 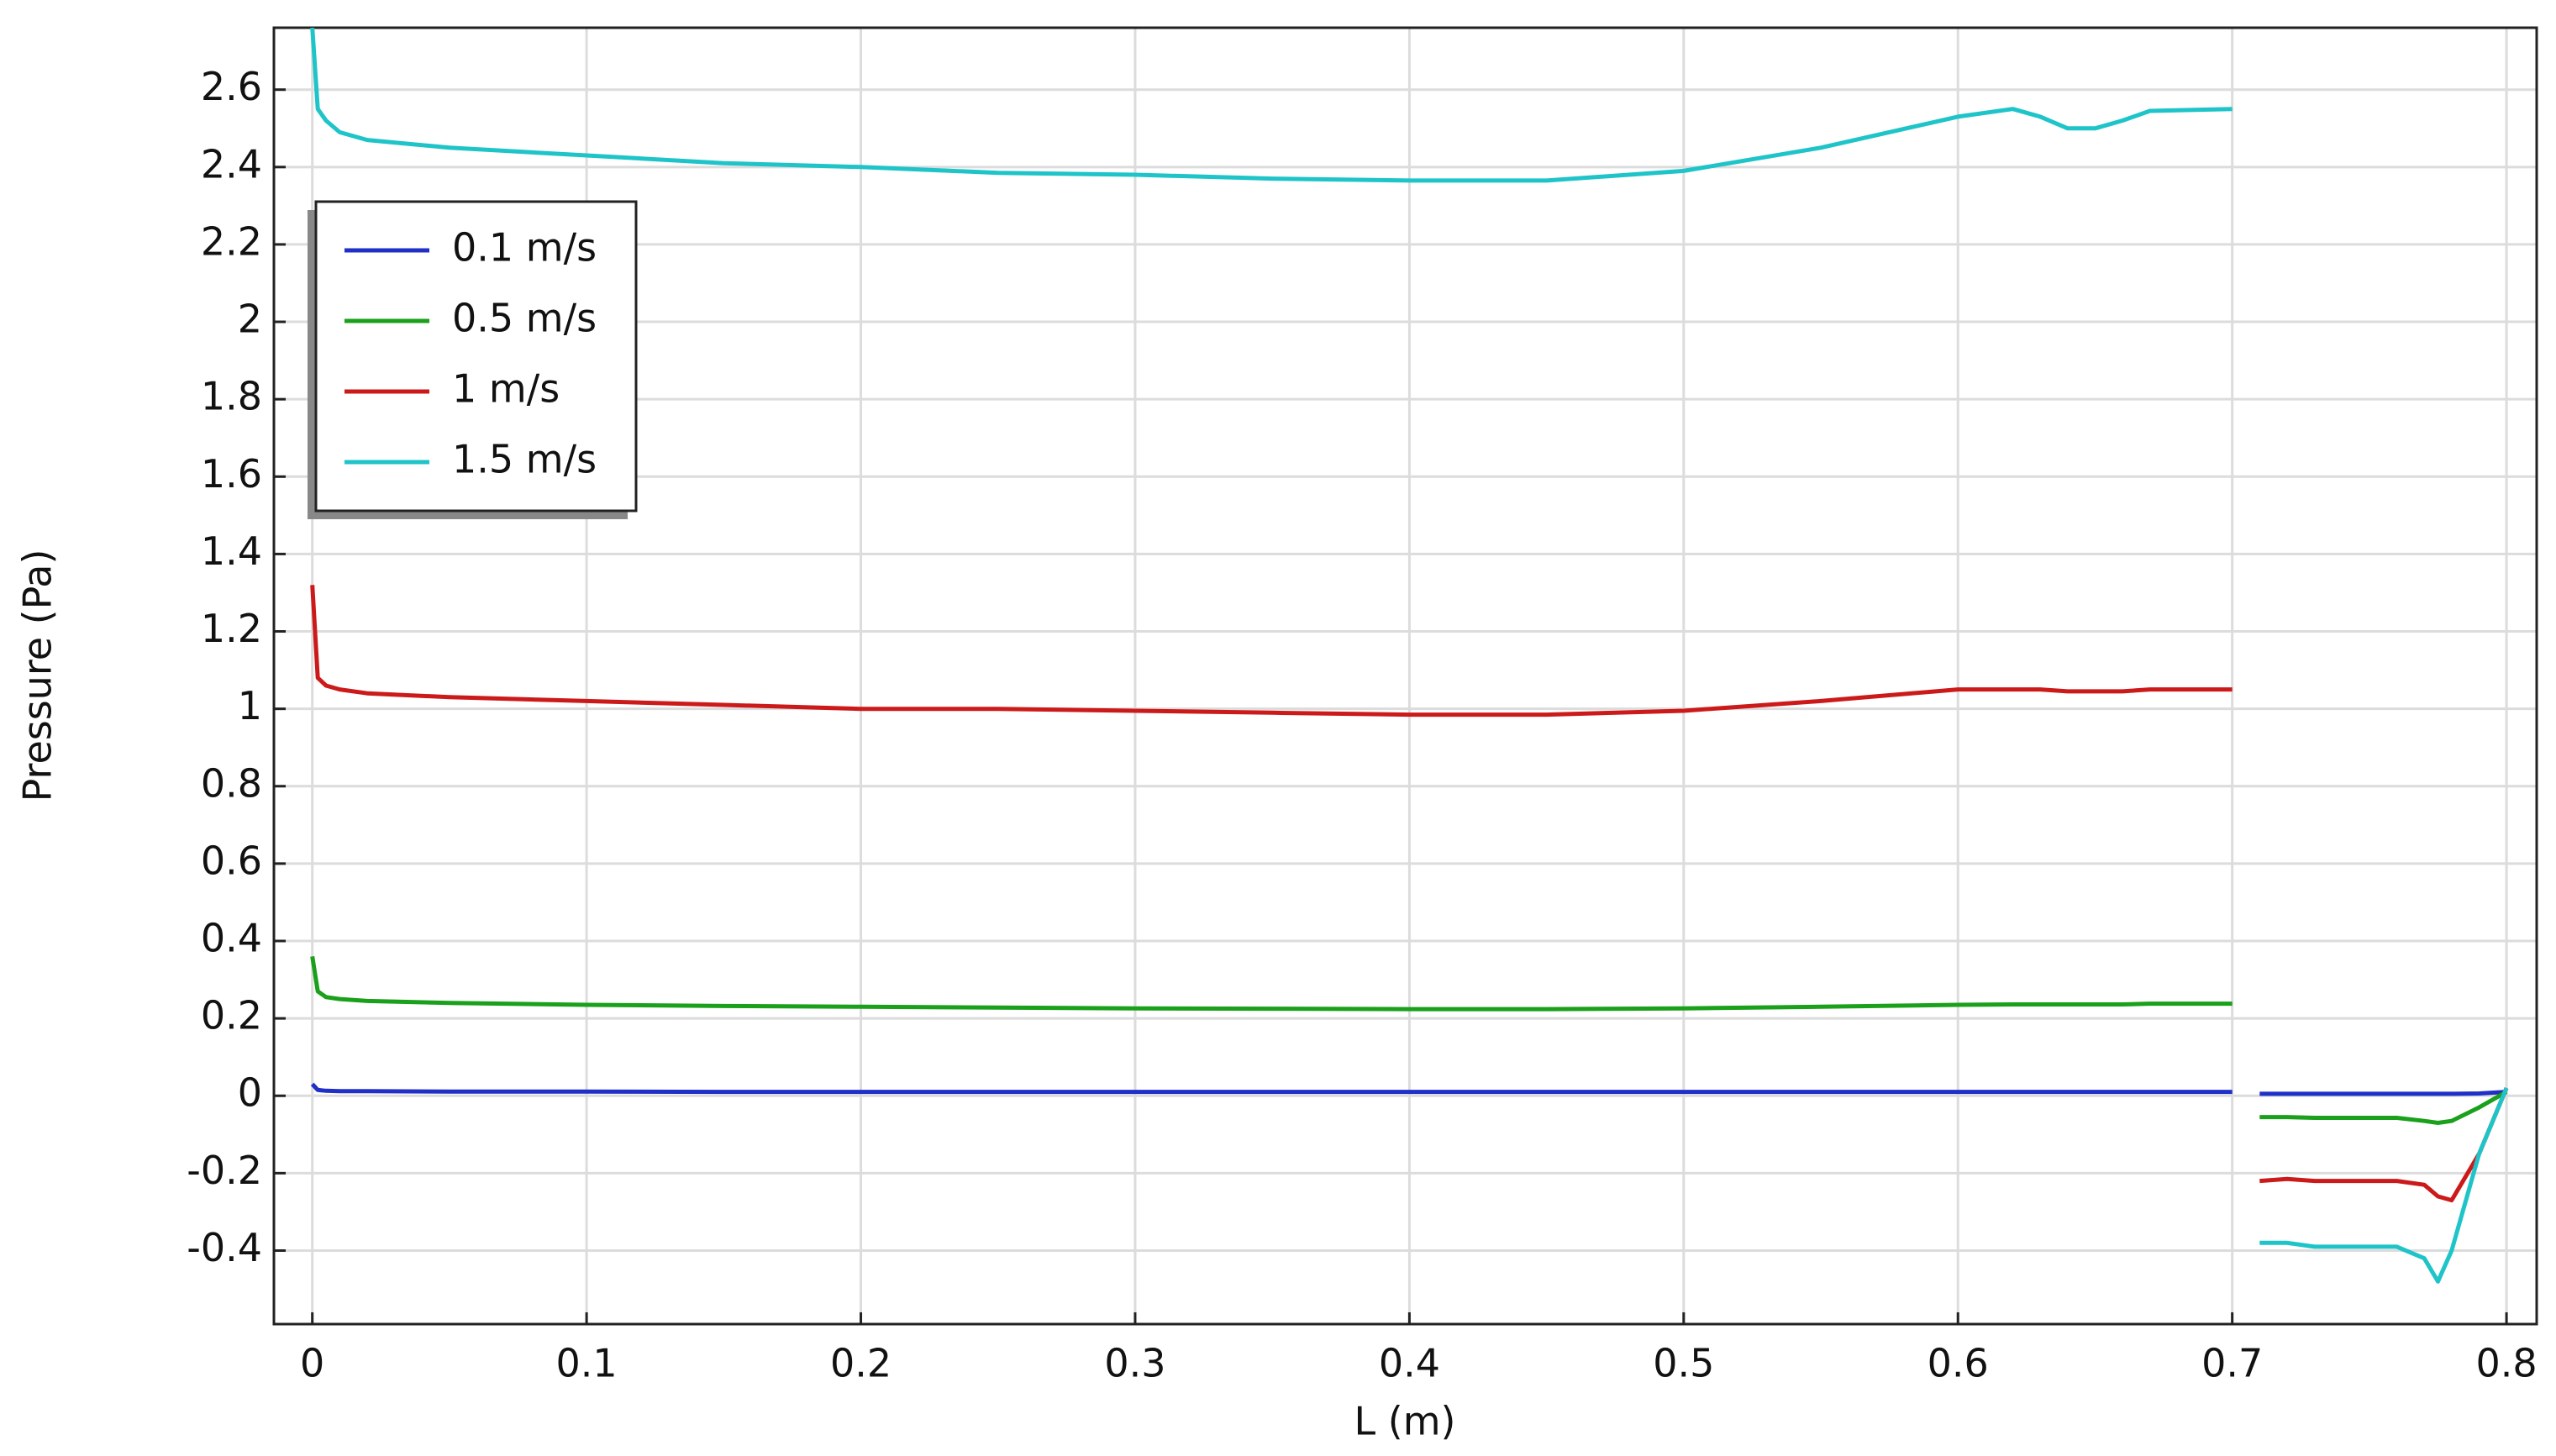 What do you see at coordinates (231, 86) in the screenshot?
I see `y-tick-label: 2.6` at bounding box center [231, 86].